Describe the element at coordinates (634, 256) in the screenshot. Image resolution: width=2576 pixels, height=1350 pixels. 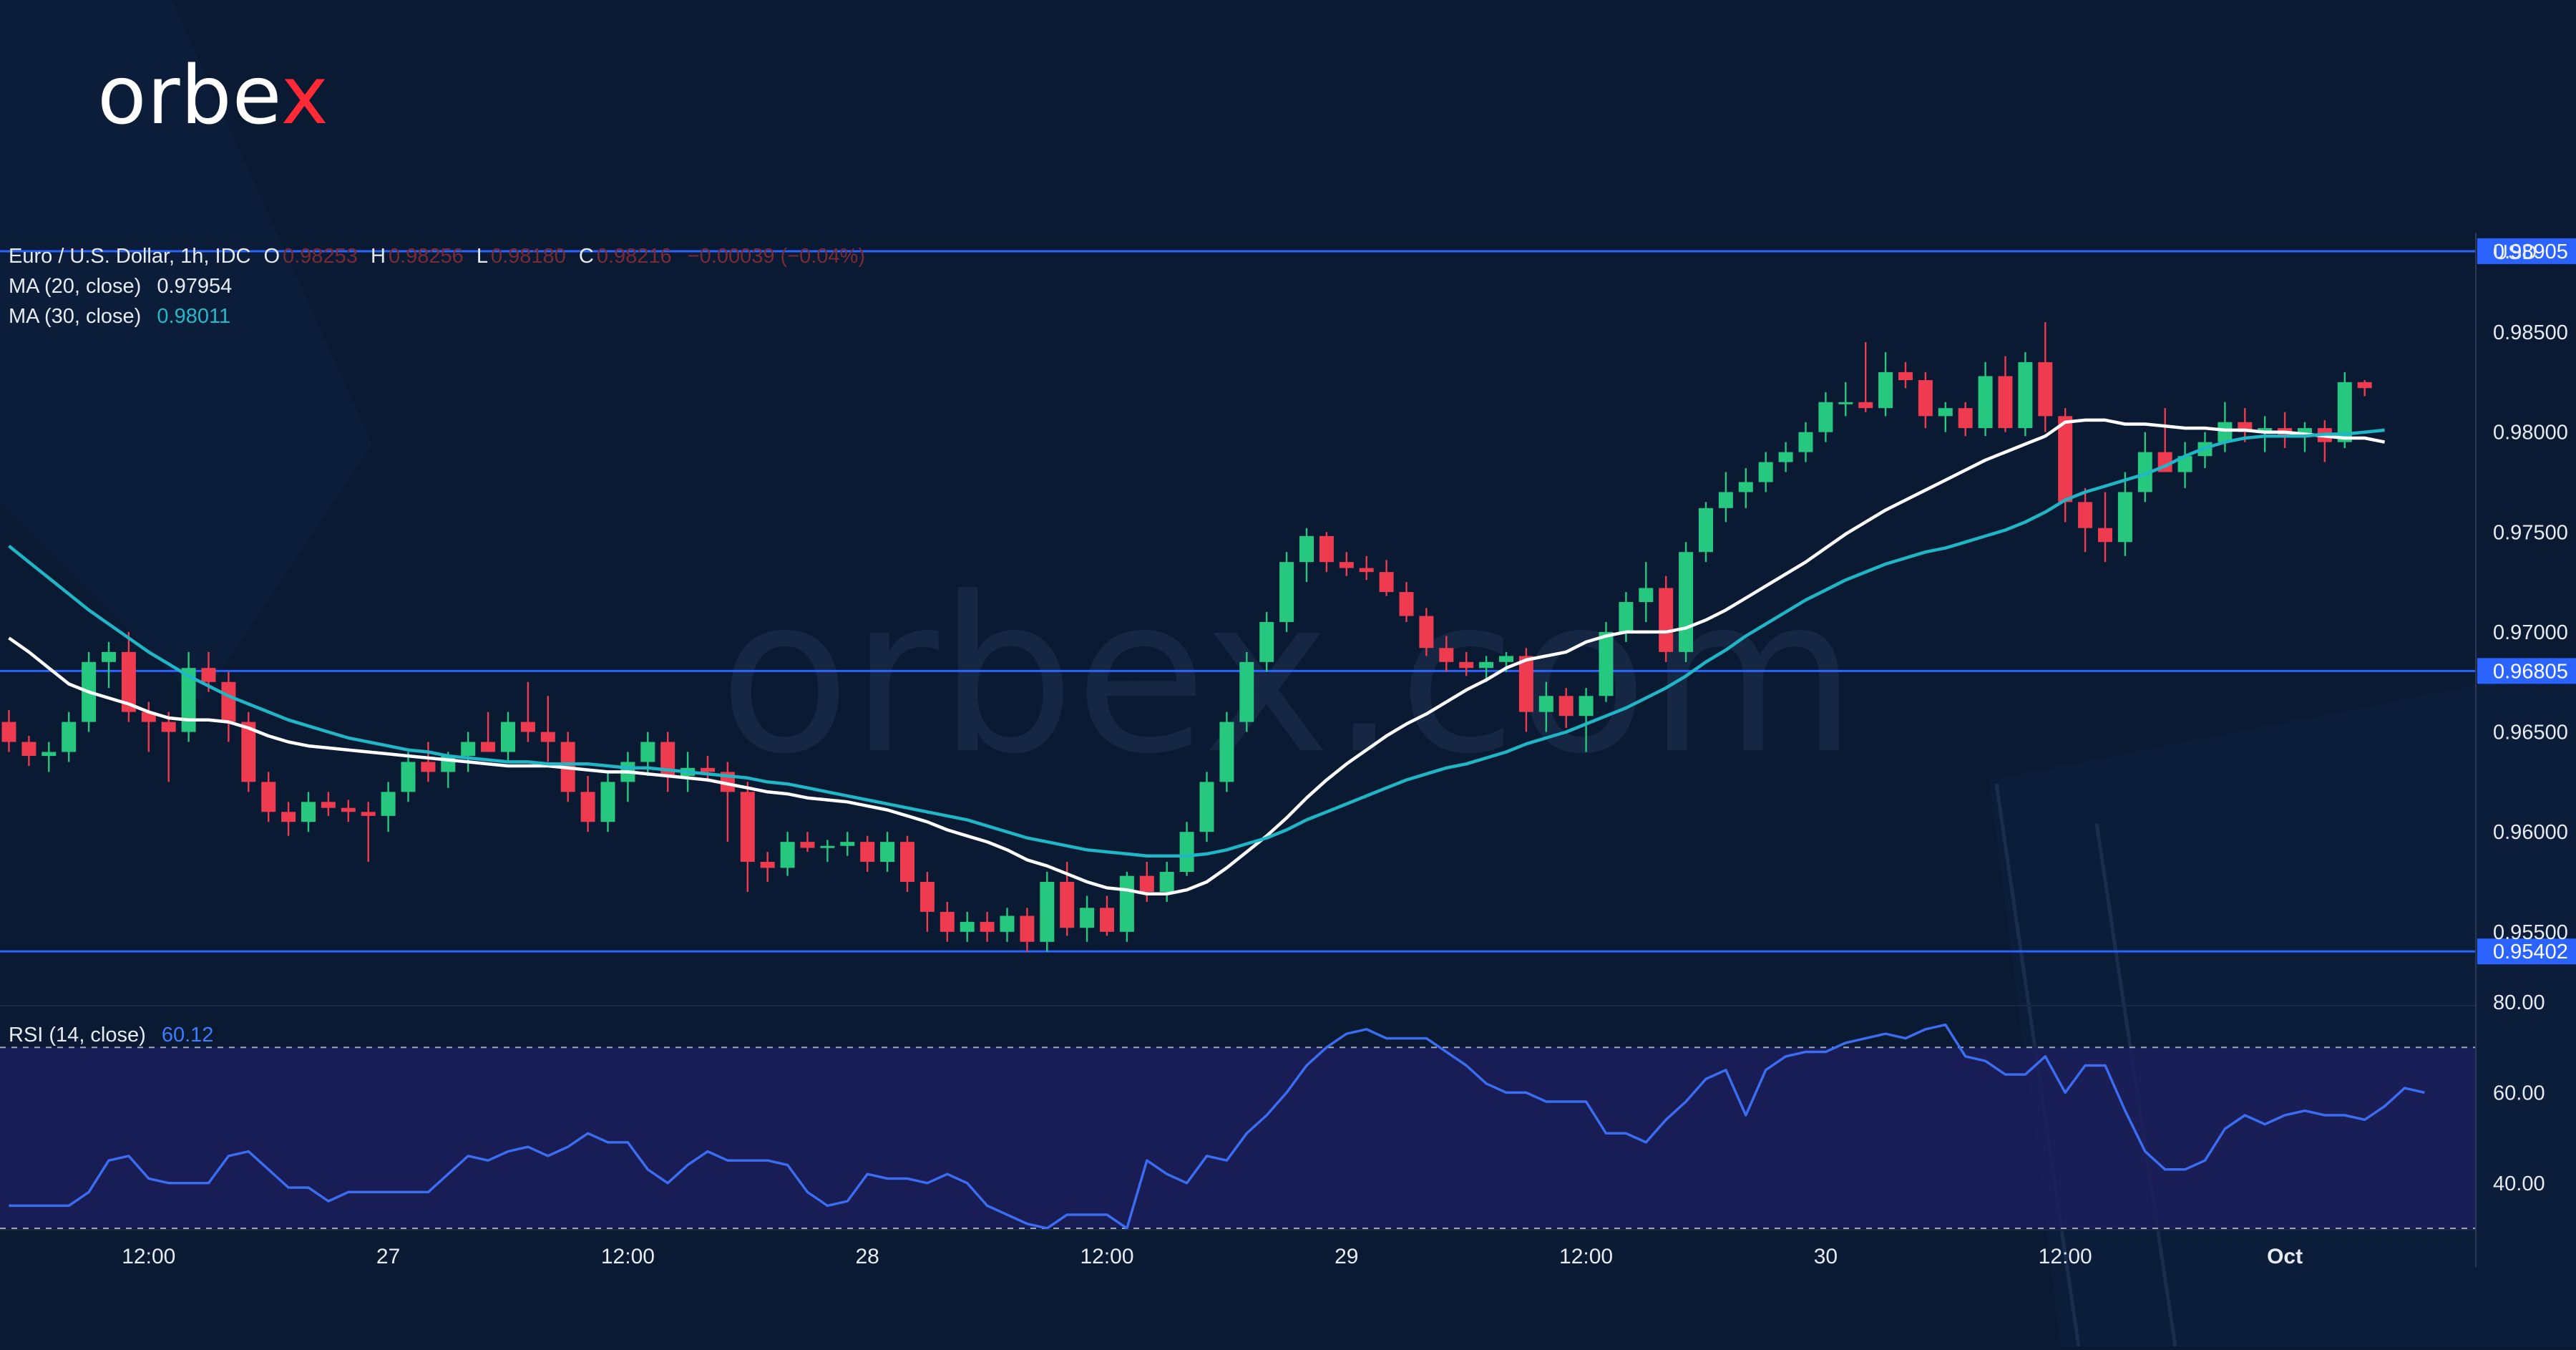
I see `legend-close: 0.98216` at that location.